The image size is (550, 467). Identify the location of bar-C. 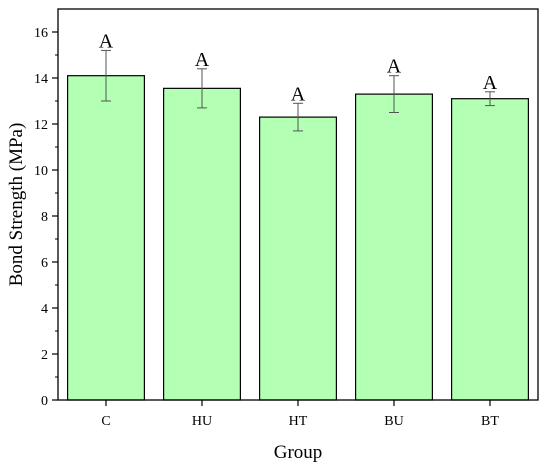
(106, 238).